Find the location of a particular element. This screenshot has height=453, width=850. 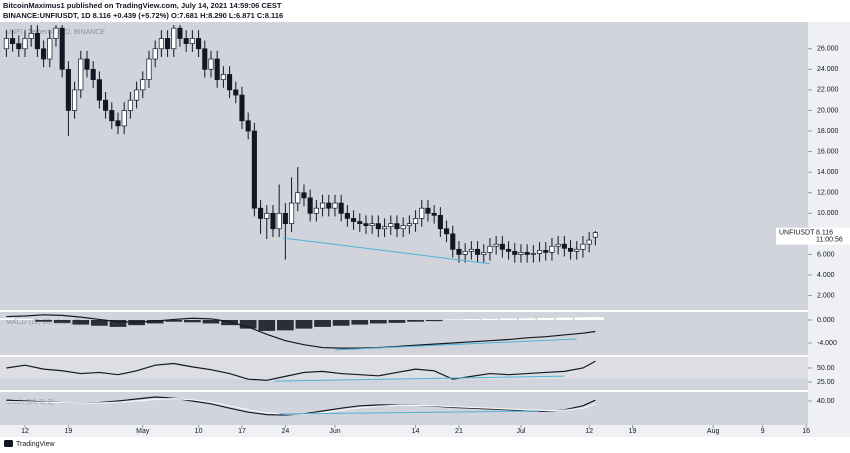

x-tick-label: Jul is located at coordinates (520, 431).